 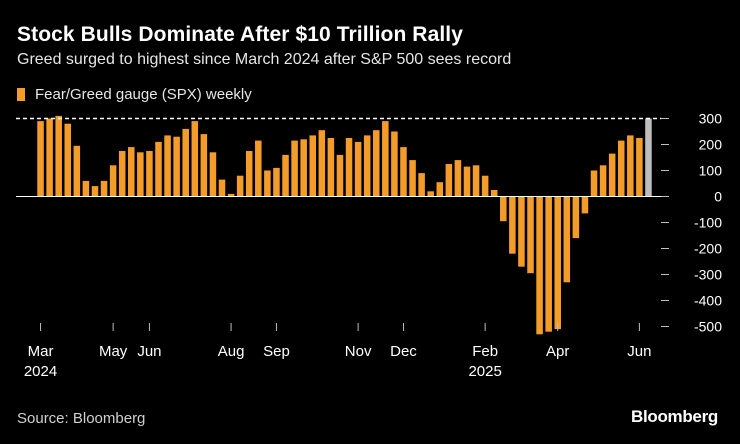 I want to click on x-tick-label: May, so click(x=113, y=351).